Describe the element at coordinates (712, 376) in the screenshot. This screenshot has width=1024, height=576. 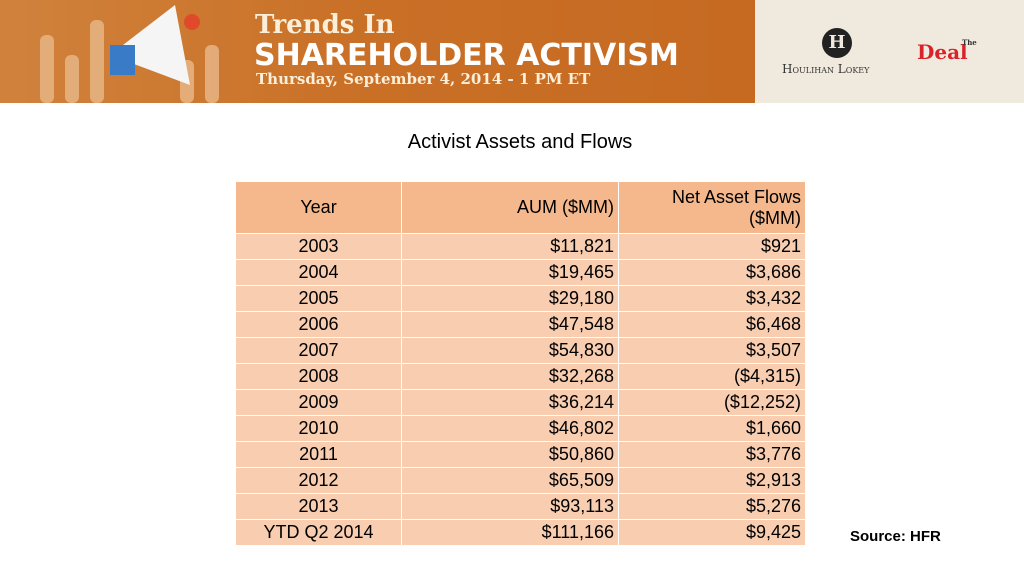
I see `table-cell: ($4,315)` at that location.